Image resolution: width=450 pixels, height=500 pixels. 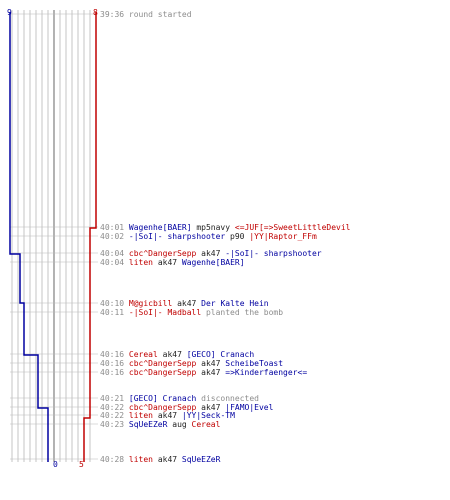 I want to click on red-team-alive-line, so click(x=90, y=237).